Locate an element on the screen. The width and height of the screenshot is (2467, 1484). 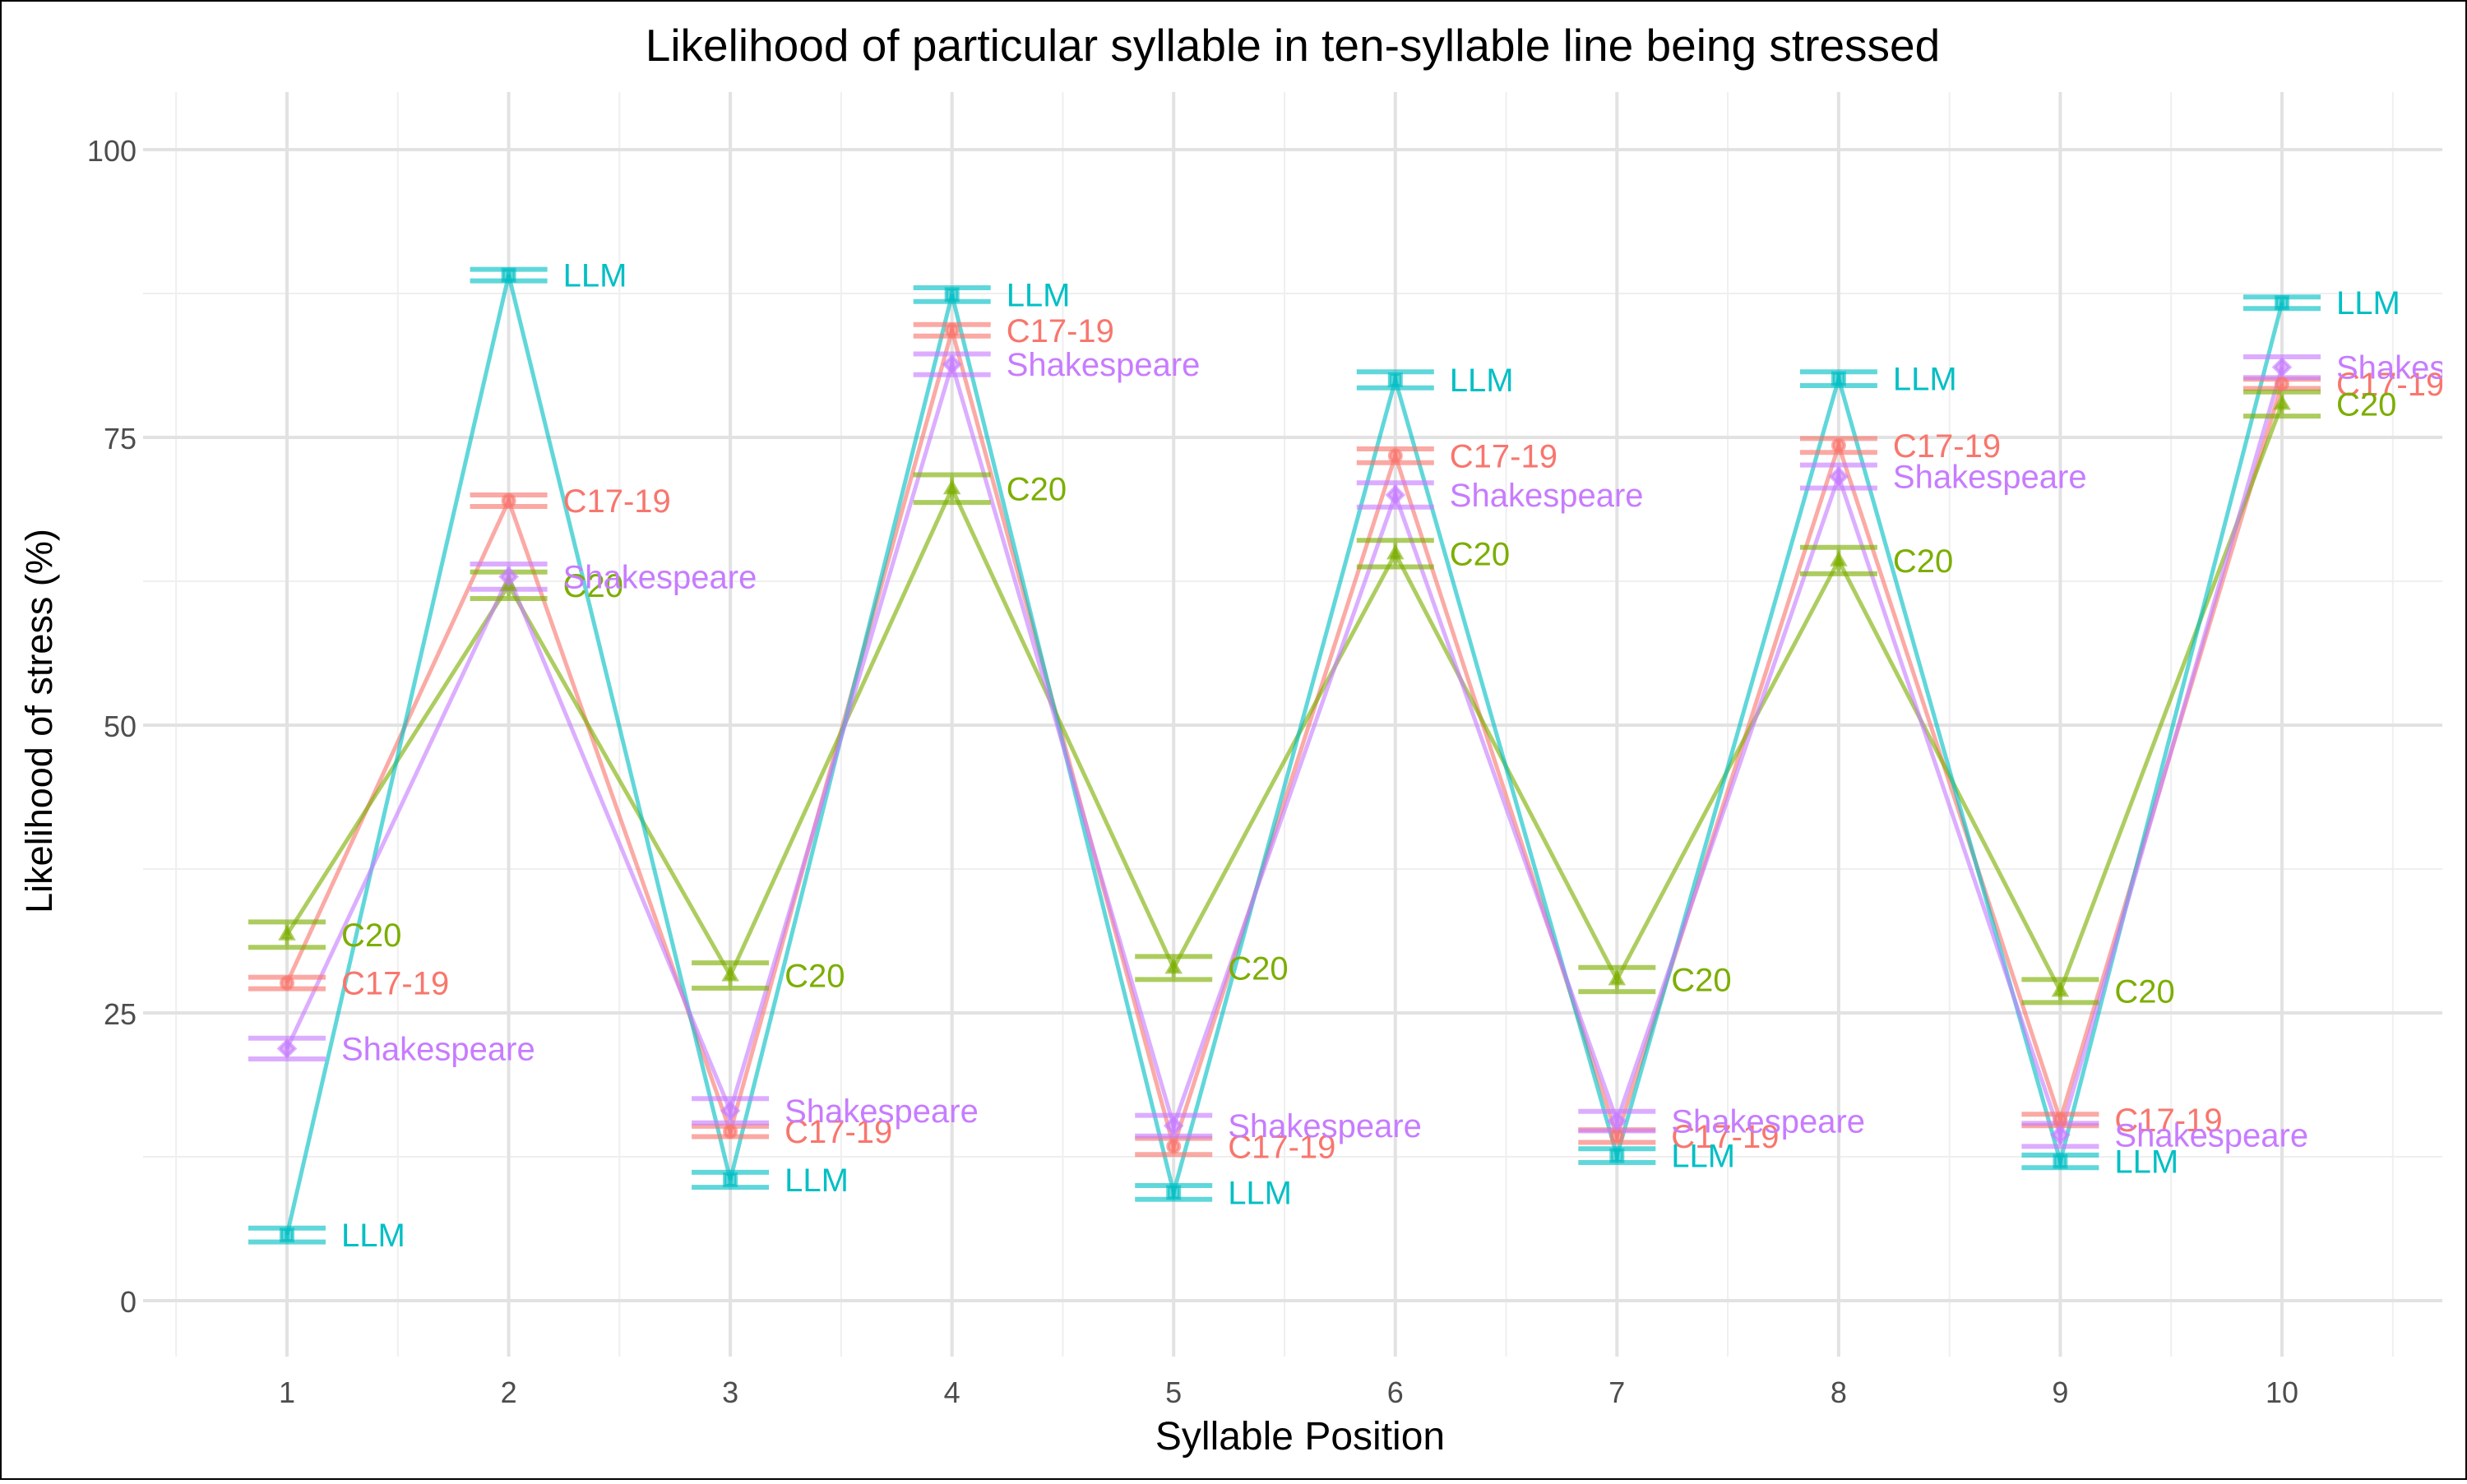
svg-text: 3 is located at coordinates (730, 1392).